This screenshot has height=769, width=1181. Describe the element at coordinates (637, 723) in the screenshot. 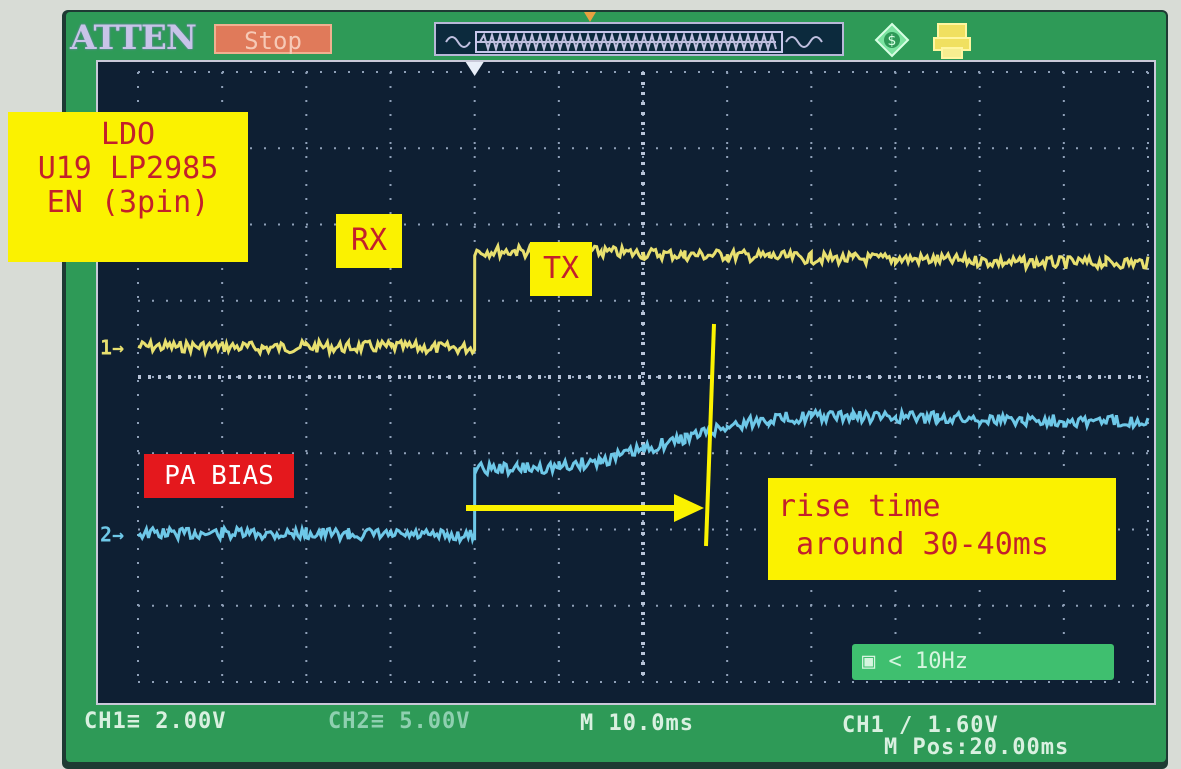

I see `timebase-readout: M 10.0ms` at that location.